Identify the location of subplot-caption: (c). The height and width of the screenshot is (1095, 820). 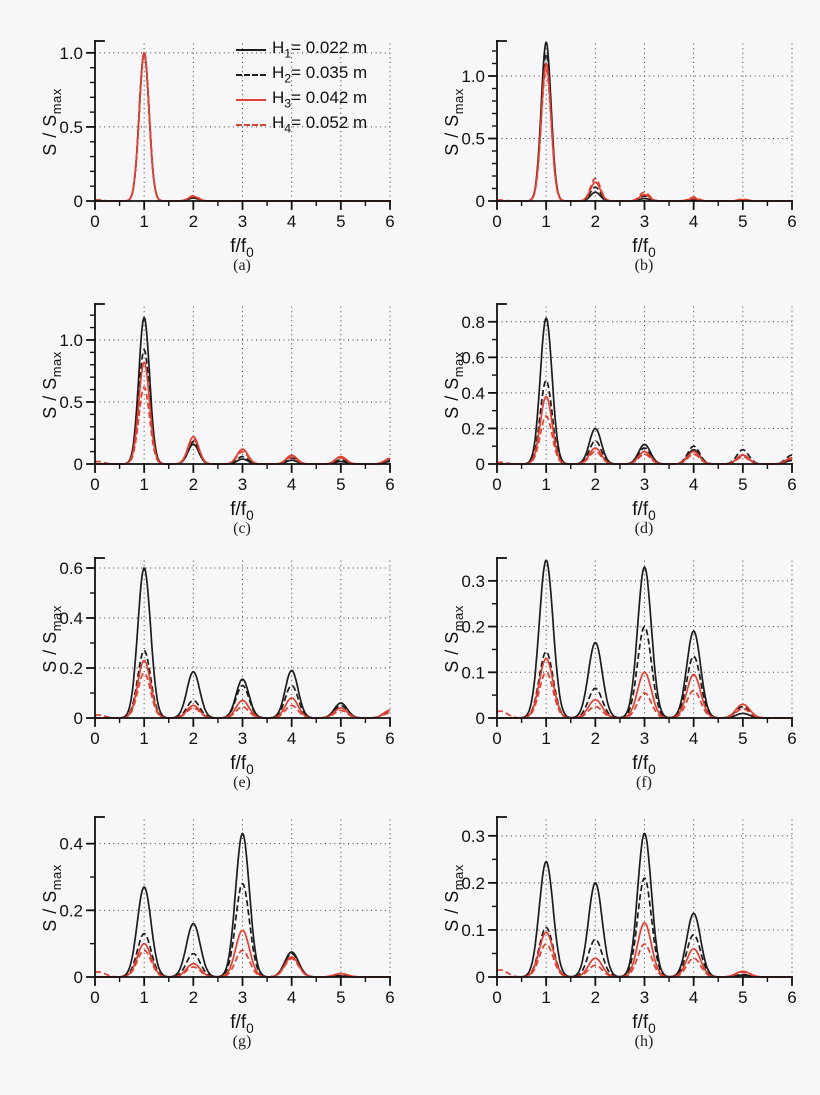
(242, 528).